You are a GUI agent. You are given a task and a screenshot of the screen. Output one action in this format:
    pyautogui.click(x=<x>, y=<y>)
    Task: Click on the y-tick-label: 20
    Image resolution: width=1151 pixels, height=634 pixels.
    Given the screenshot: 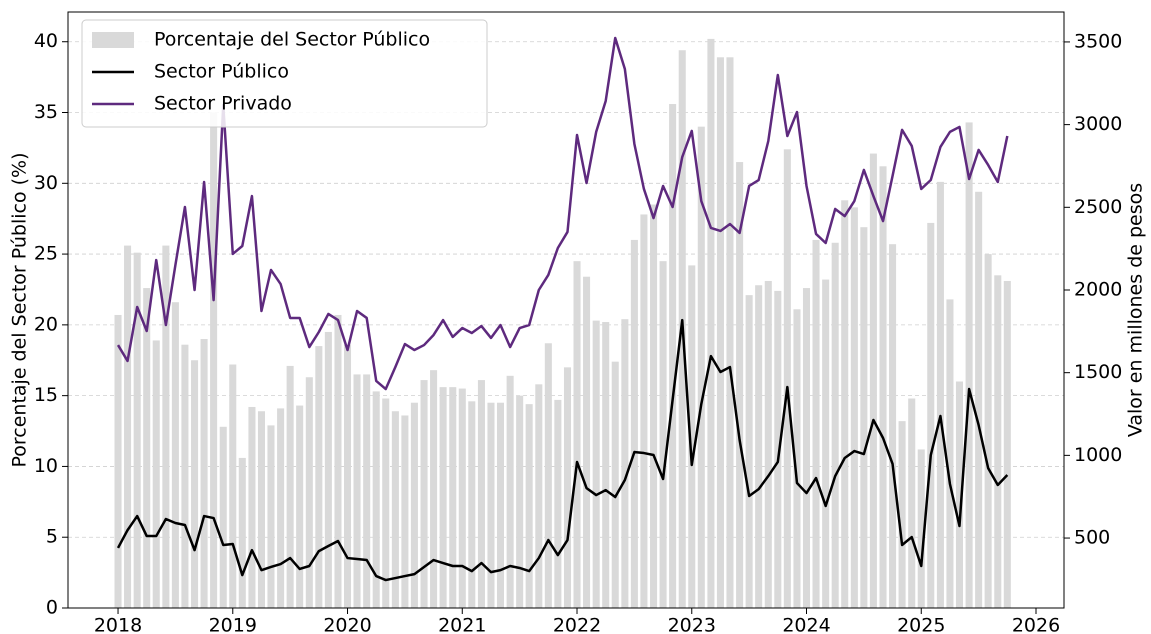 What is the action you would take?
    pyautogui.click(x=46, y=324)
    